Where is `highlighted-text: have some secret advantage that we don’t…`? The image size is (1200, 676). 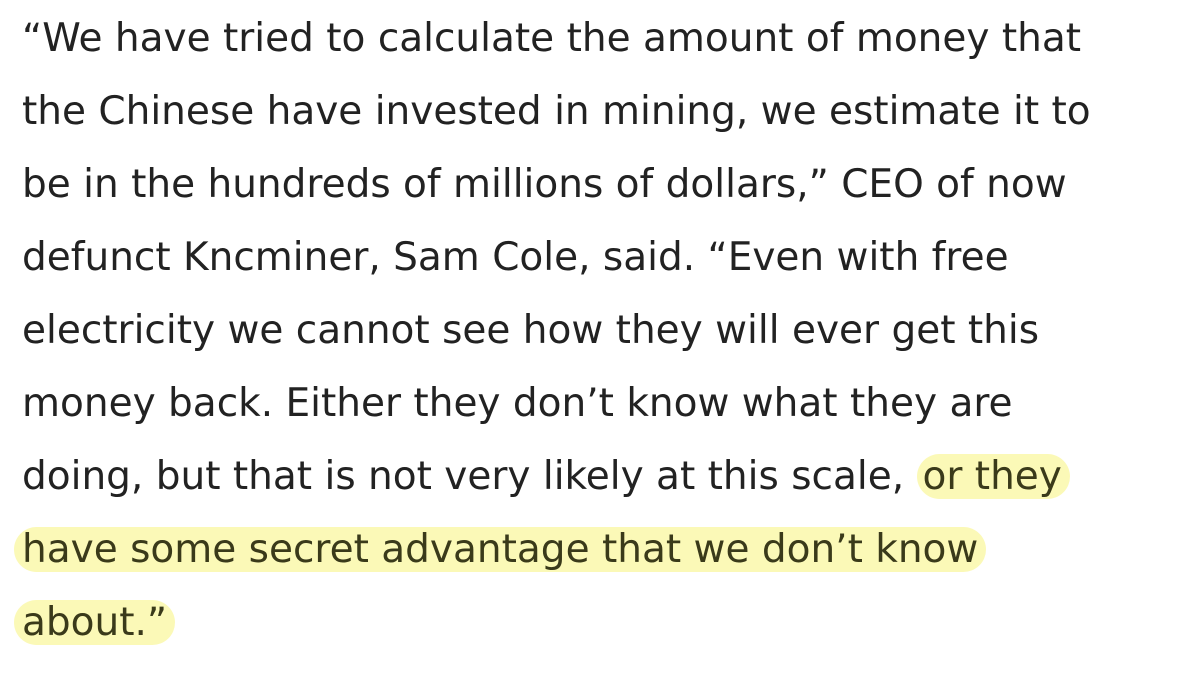 highlighted-text: have some secret advantage that we don’t… is located at coordinates (500, 549).